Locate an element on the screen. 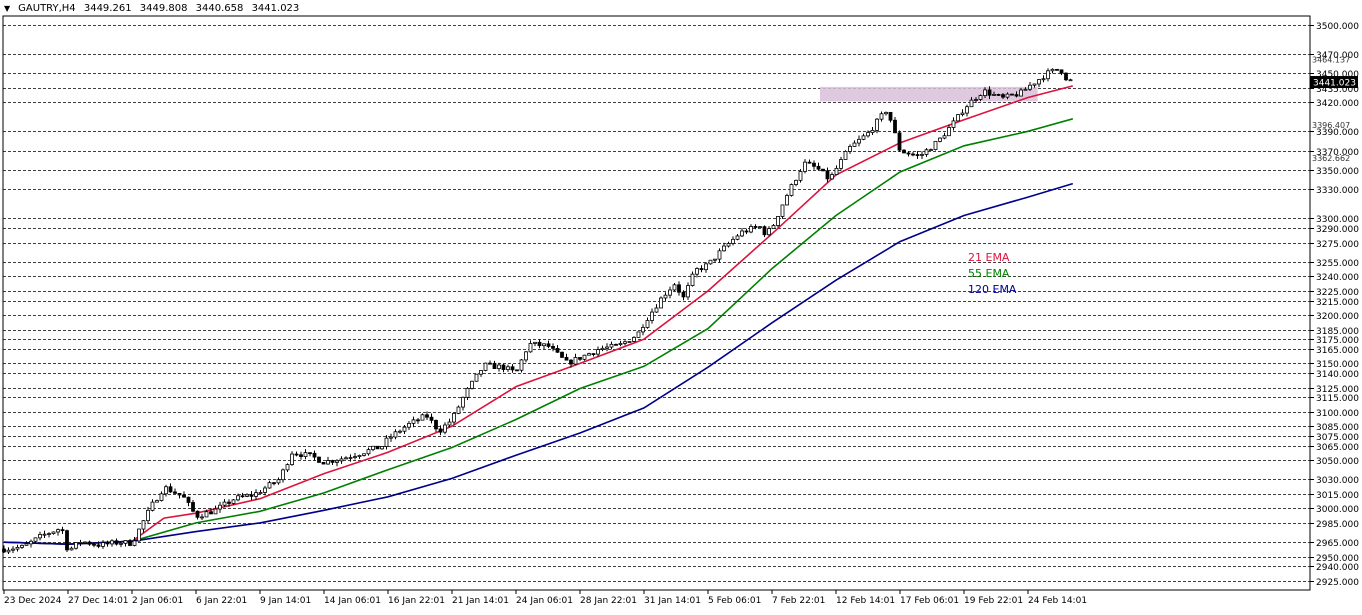  symbol-timeframe: GAUTRY,H4 is located at coordinates (47, 8).